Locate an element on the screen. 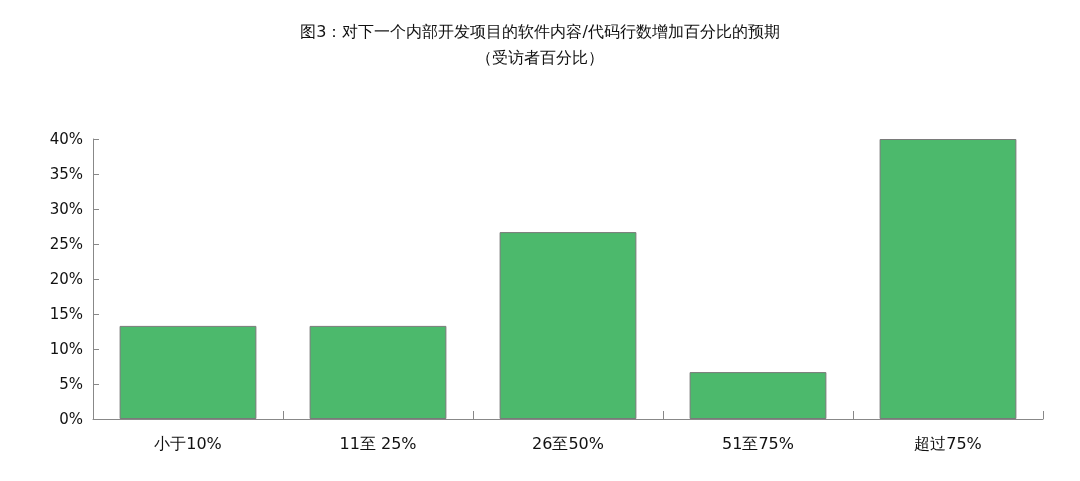 The image size is (1080, 481). y-tick-label: 40% is located at coordinates (66, 139).